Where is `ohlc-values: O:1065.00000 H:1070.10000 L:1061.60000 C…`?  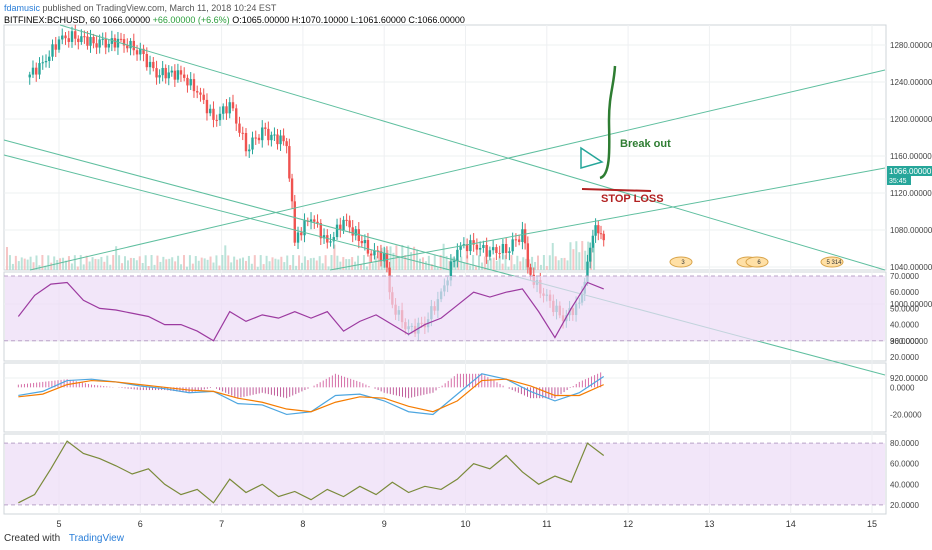
ohlc-values: O:1065.00000 H:1070.10000 L:1061.60000 C… is located at coordinates (348, 20).